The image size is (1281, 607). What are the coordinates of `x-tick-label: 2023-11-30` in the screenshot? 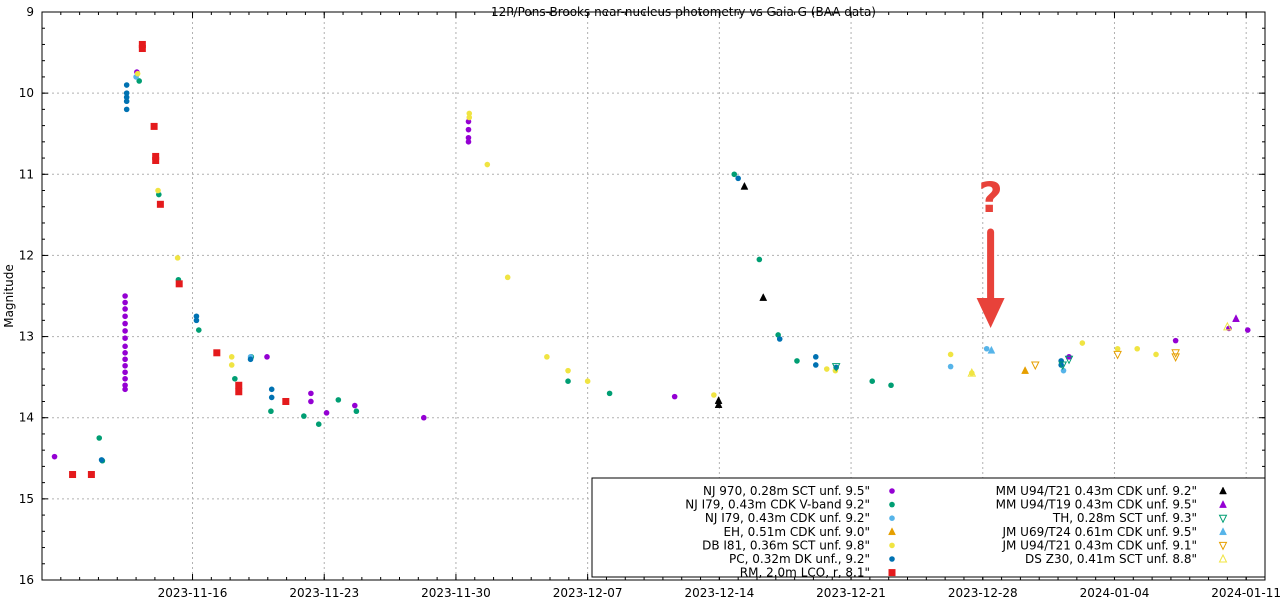 It's located at (456, 593).